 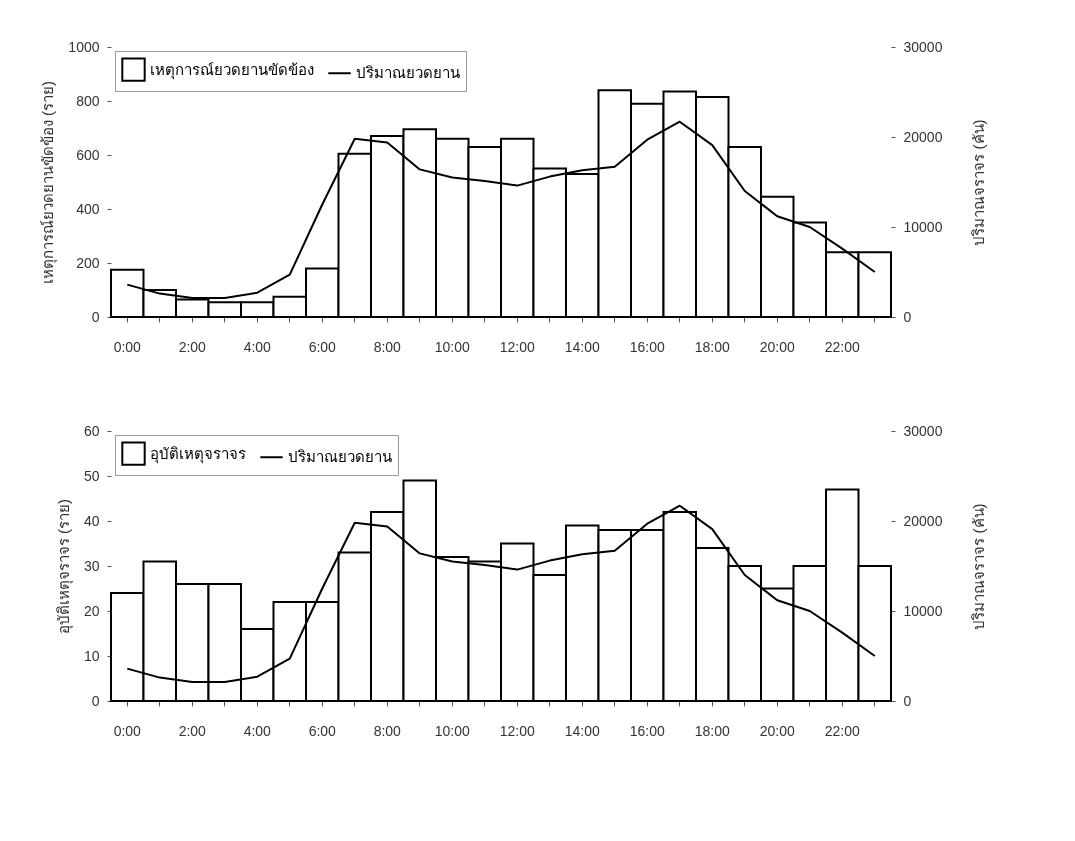 I want to click on y-tick-label: 50, so click(x=91, y=475).